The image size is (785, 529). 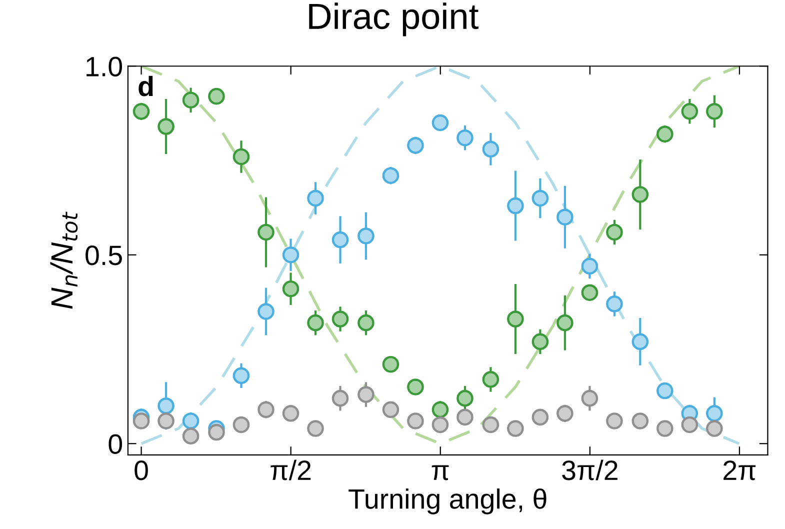 I want to click on x-tick-label: π, so click(x=440, y=472).